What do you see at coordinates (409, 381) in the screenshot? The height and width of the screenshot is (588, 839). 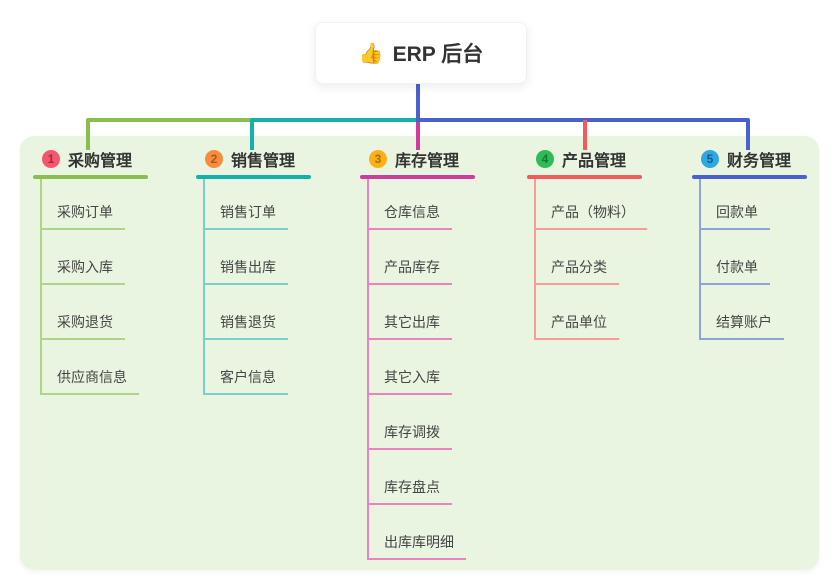 I see `child-node: 其它入库` at bounding box center [409, 381].